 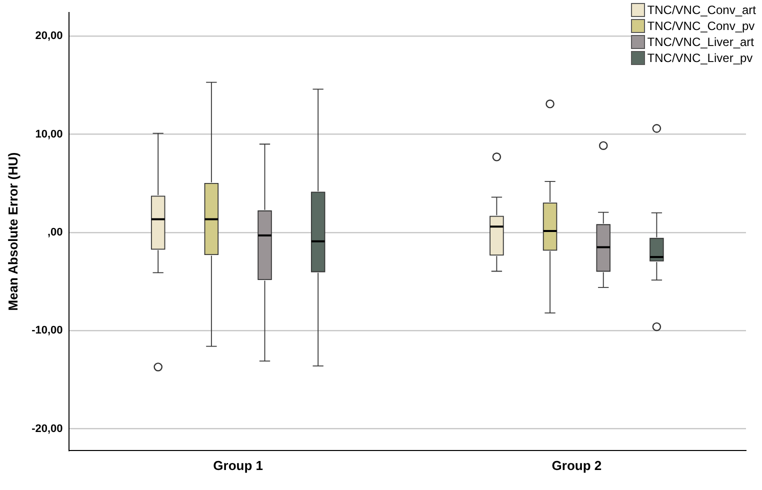 What do you see at coordinates (12, 231) in the screenshot?
I see `y-axis-title: Mean Absolute Error (HU)` at bounding box center [12, 231].